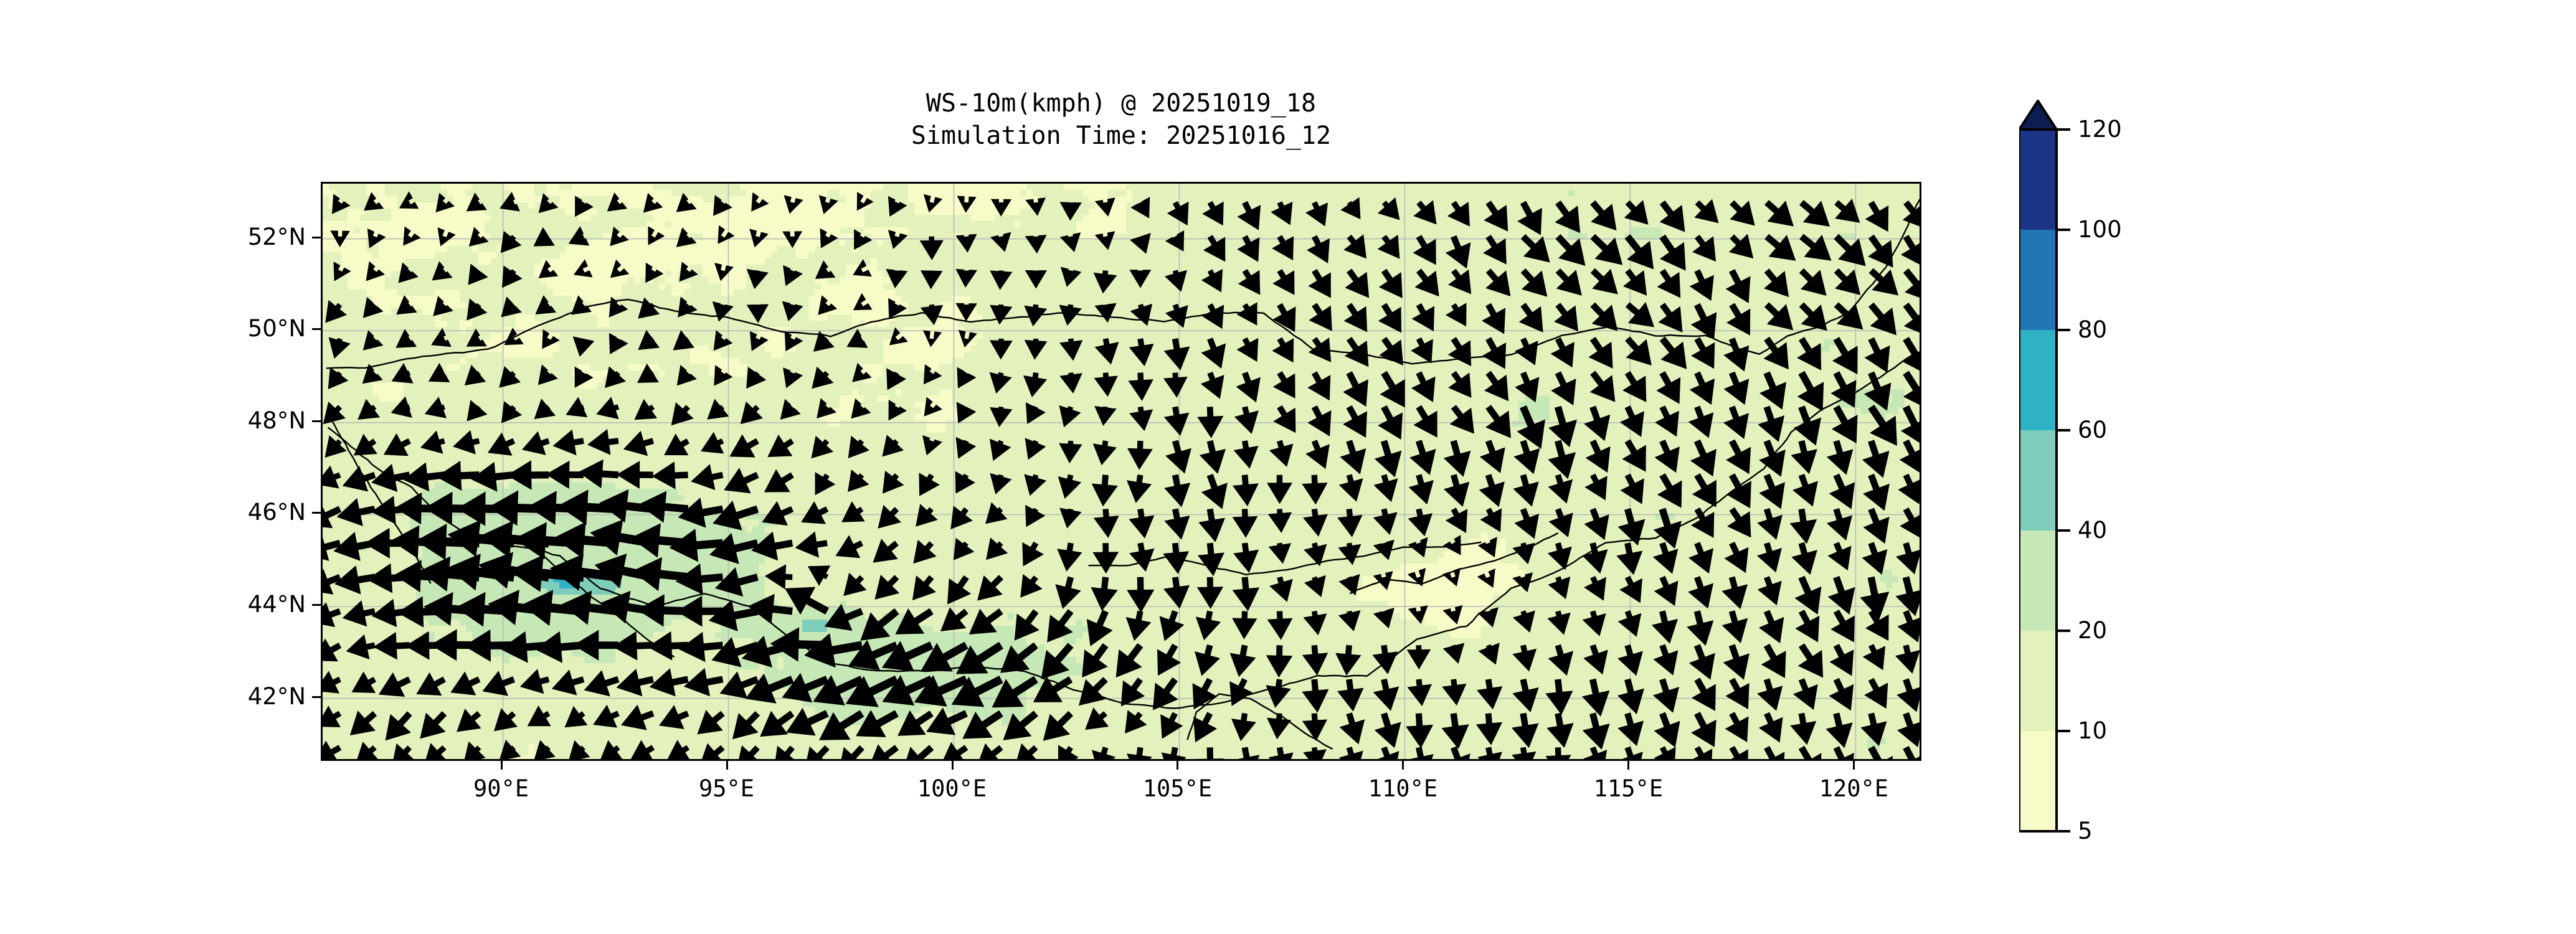 The height and width of the screenshot is (934, 2576). I want to click on colorbar-tick-label: 20, so click(2092, 630).